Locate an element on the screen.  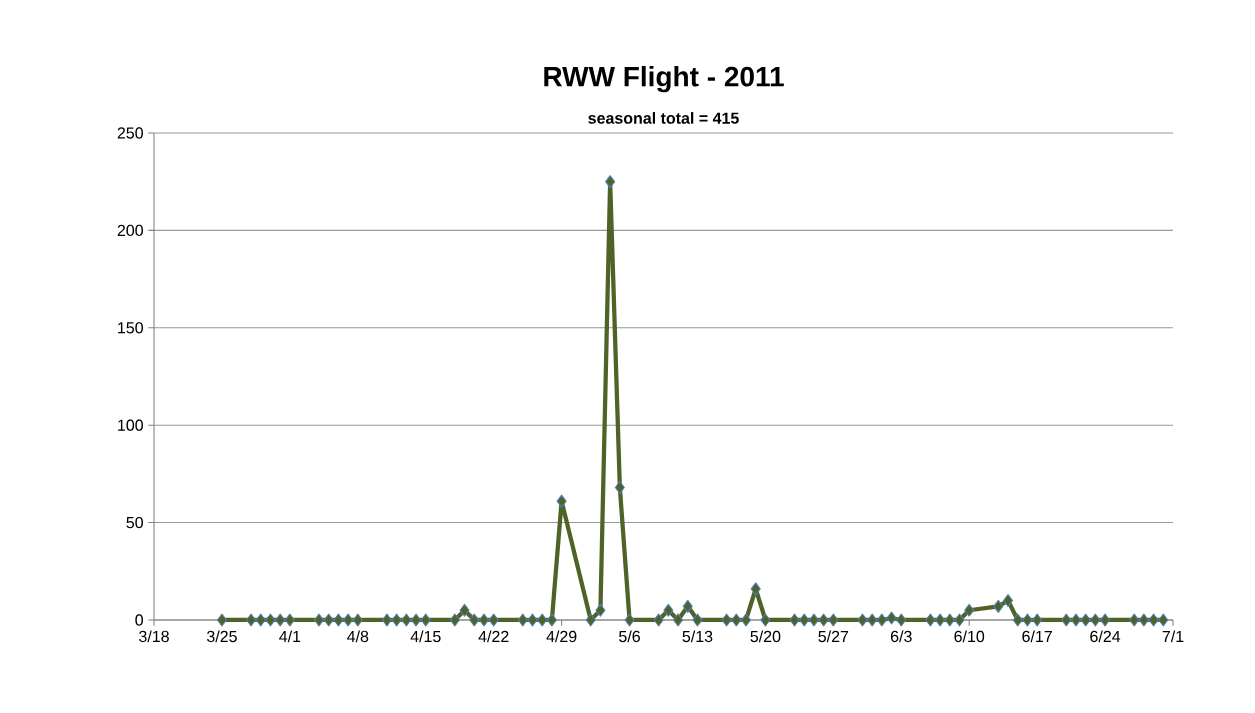
y-tick-label: 200 is located at coordinates (130, 230).